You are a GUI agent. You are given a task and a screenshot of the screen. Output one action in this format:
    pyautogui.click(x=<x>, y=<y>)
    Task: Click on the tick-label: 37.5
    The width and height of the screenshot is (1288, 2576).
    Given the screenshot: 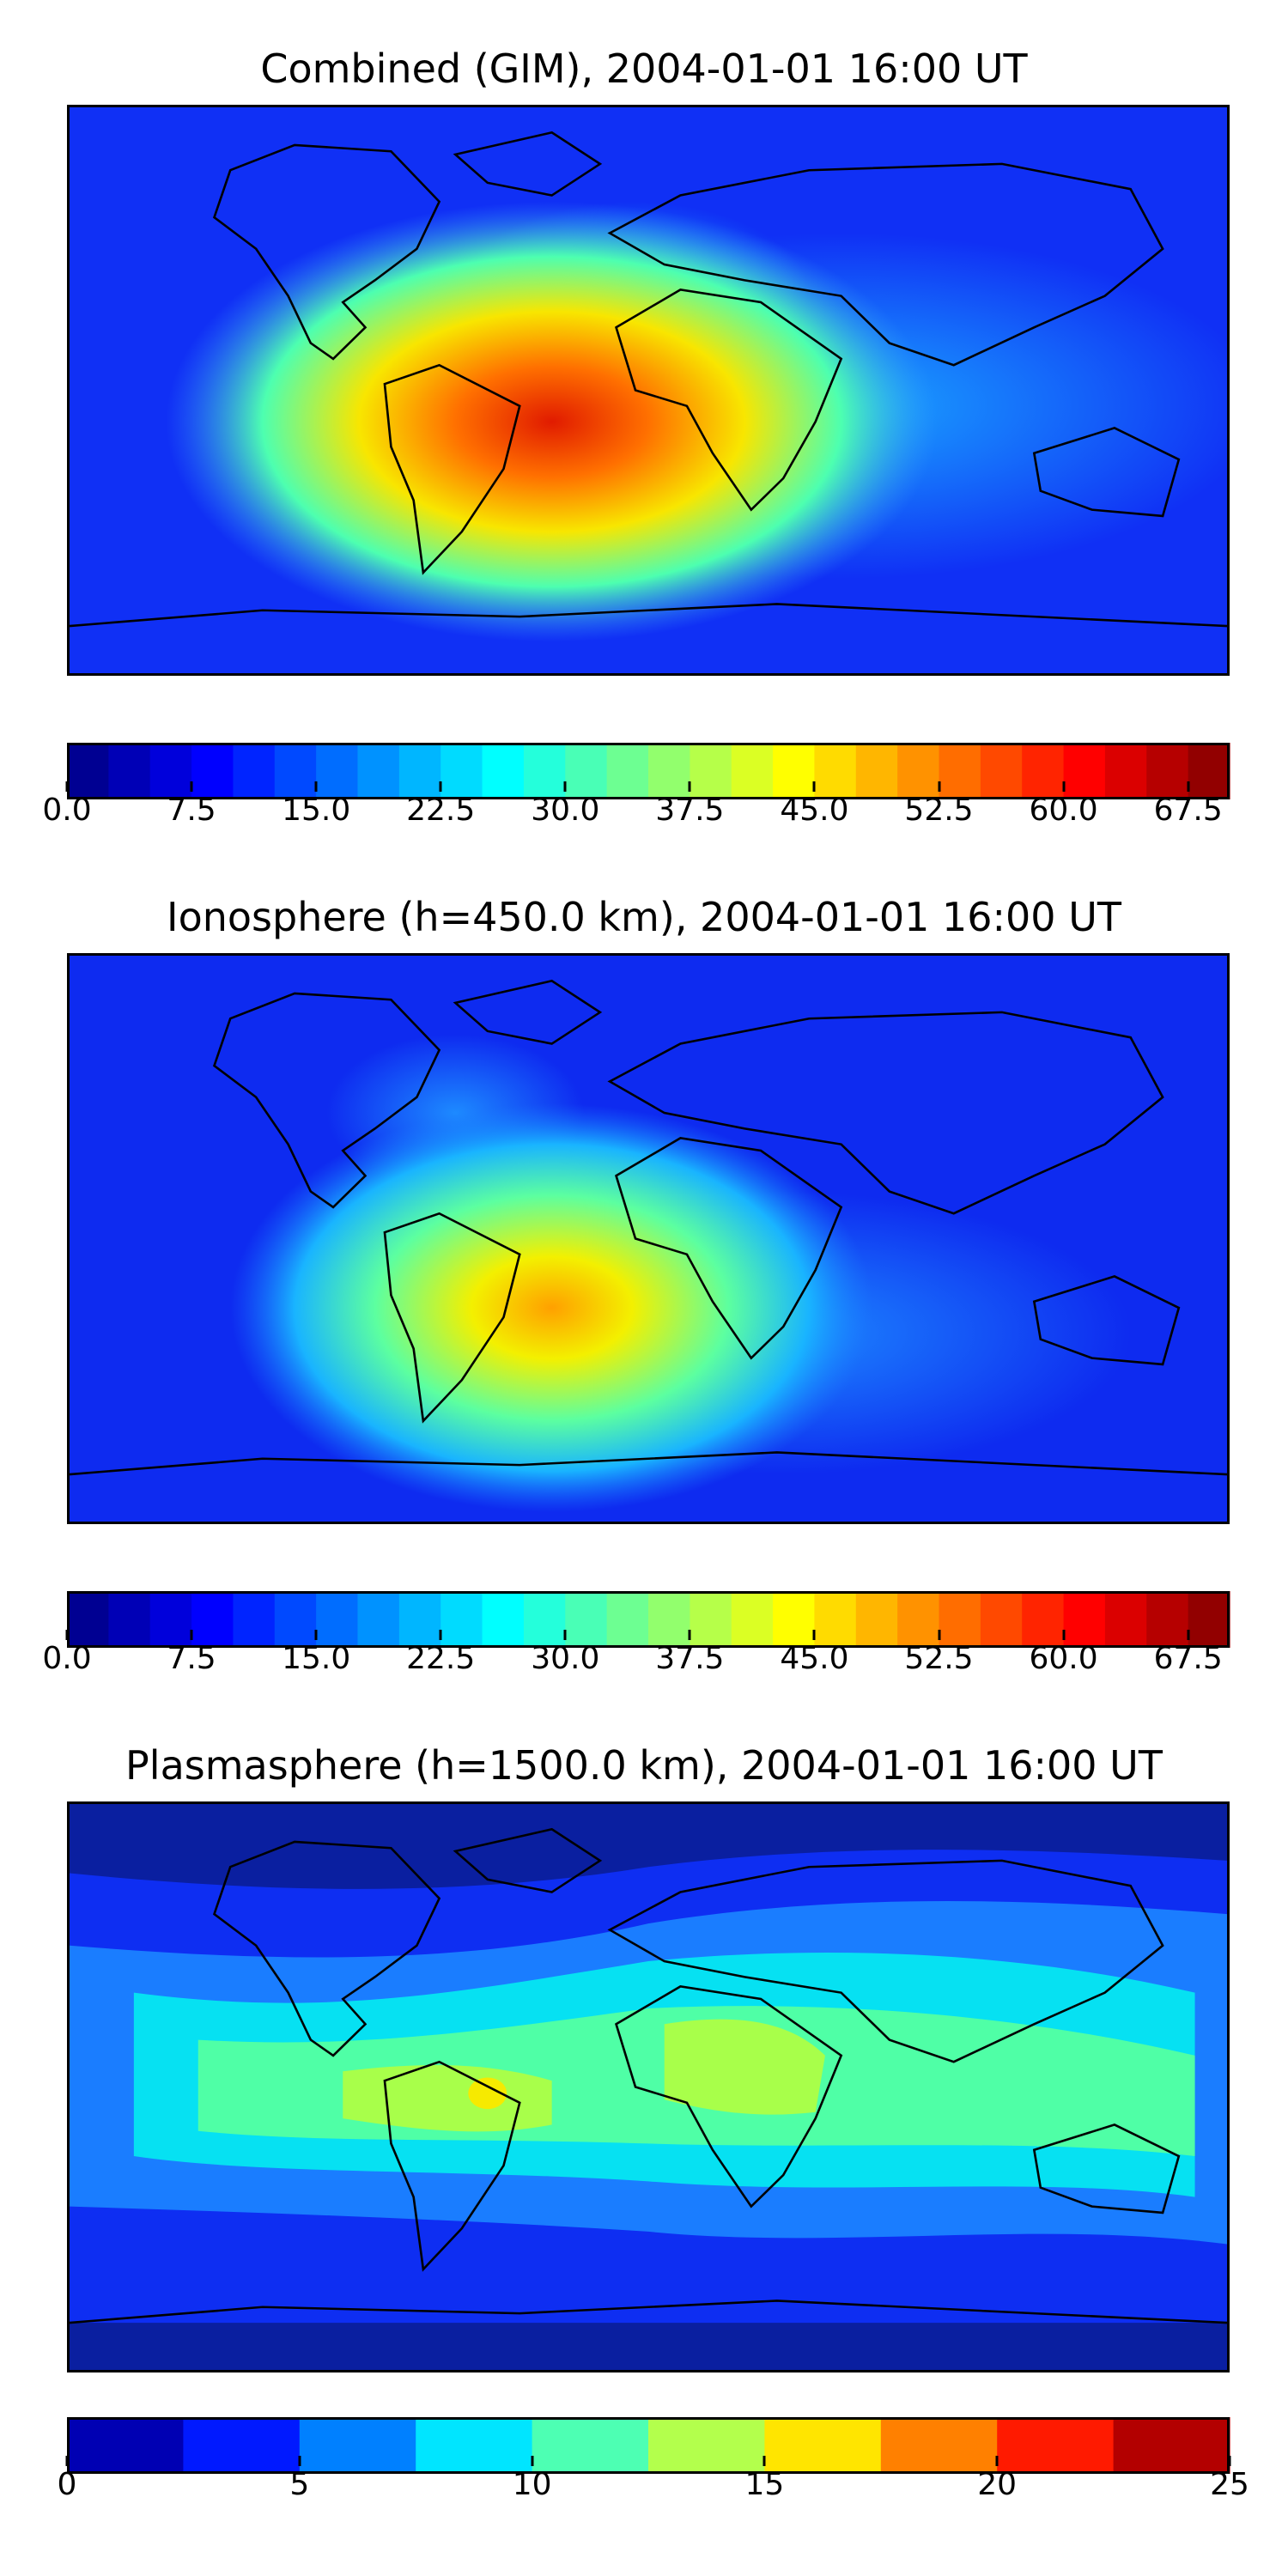 What is the action you would take?
    pyautogui.click(x=690, y=1658)
    